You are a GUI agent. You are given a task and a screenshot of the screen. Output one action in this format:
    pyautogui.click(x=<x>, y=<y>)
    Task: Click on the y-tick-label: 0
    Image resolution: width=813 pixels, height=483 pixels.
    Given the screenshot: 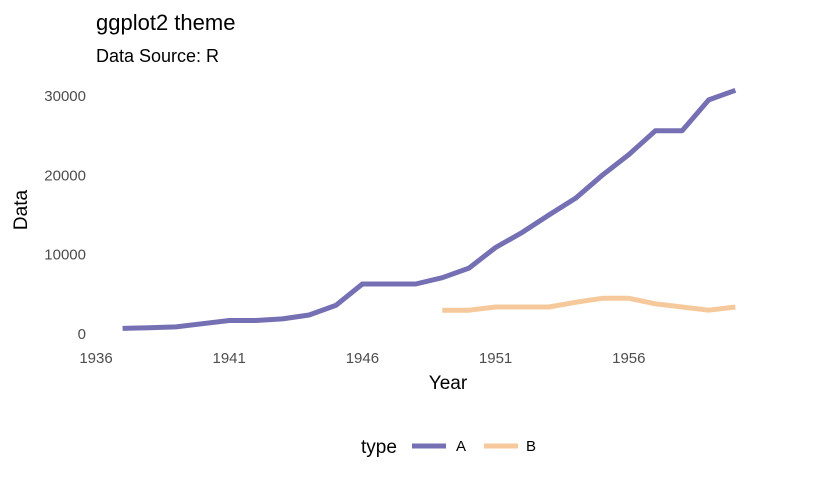 What is the action you would take?
    pyautogui.click(x=82, y=334)
    